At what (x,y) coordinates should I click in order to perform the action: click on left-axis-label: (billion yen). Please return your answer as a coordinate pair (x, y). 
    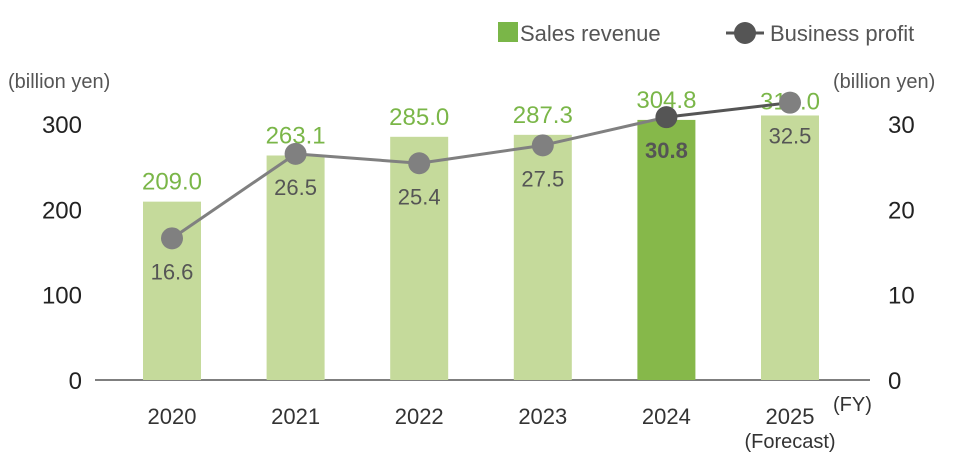
    Looking at the image, I should click on (59, 82).